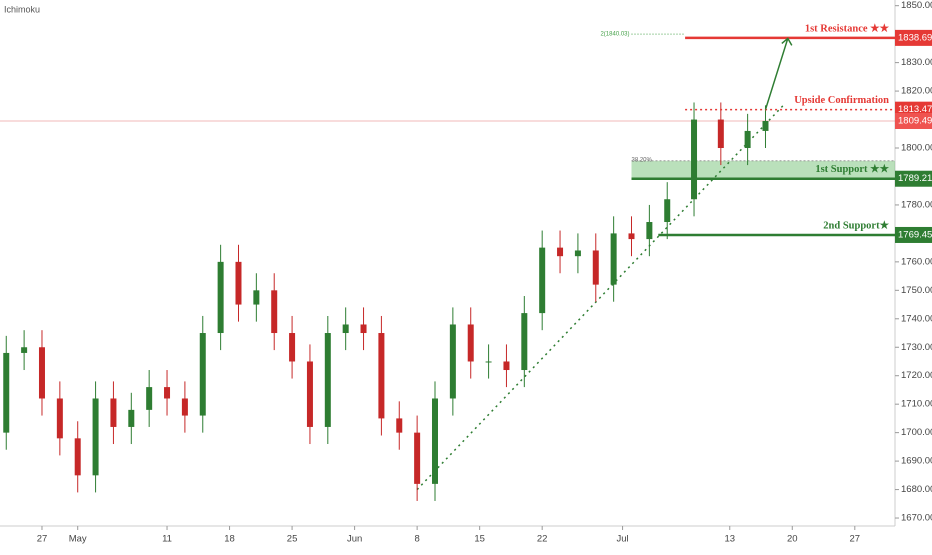 The width and height of the screenshot is (932, 555). I want to click on y-tick-label: 1780.00, so click(916, 204).